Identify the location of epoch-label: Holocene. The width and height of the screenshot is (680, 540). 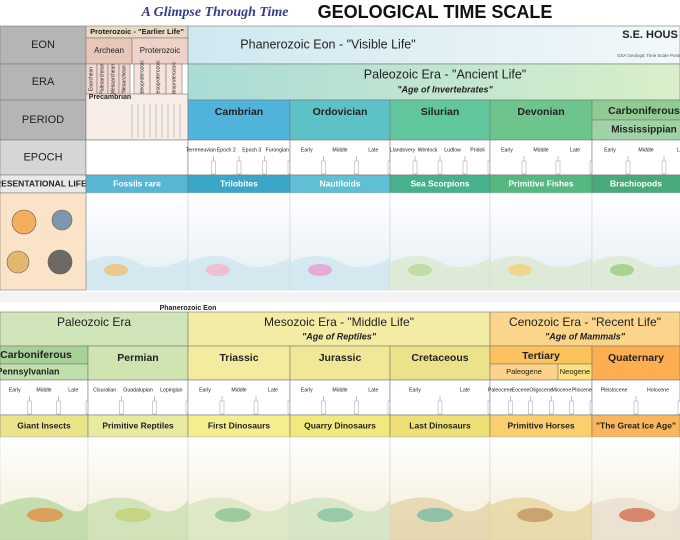
(658, 390).